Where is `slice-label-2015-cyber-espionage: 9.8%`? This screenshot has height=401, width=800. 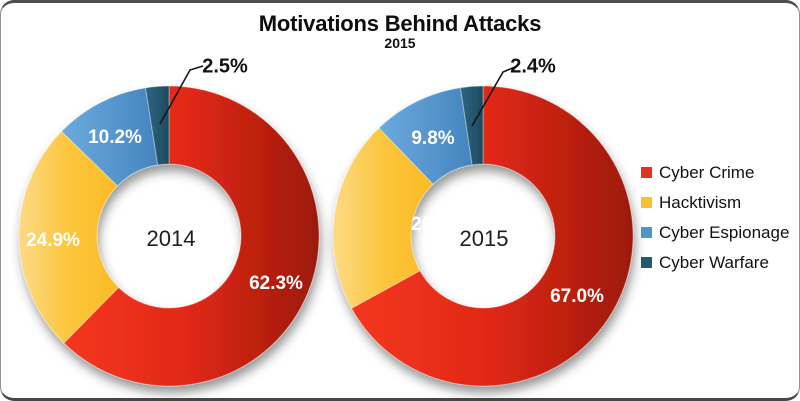
slice-label-2015-cyber-espionage: 9.8% is located at coordinates (433, 138).